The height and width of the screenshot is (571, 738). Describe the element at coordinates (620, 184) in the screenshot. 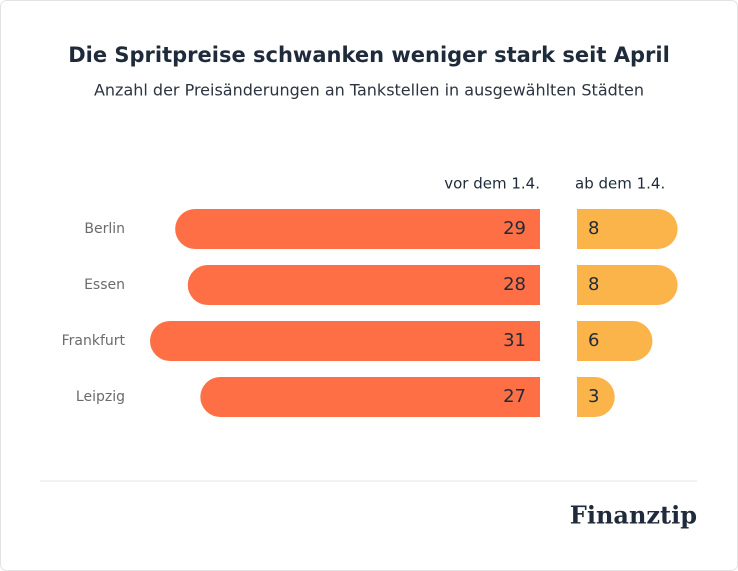

I see `series-header: ab dem 1.4.` at that location.